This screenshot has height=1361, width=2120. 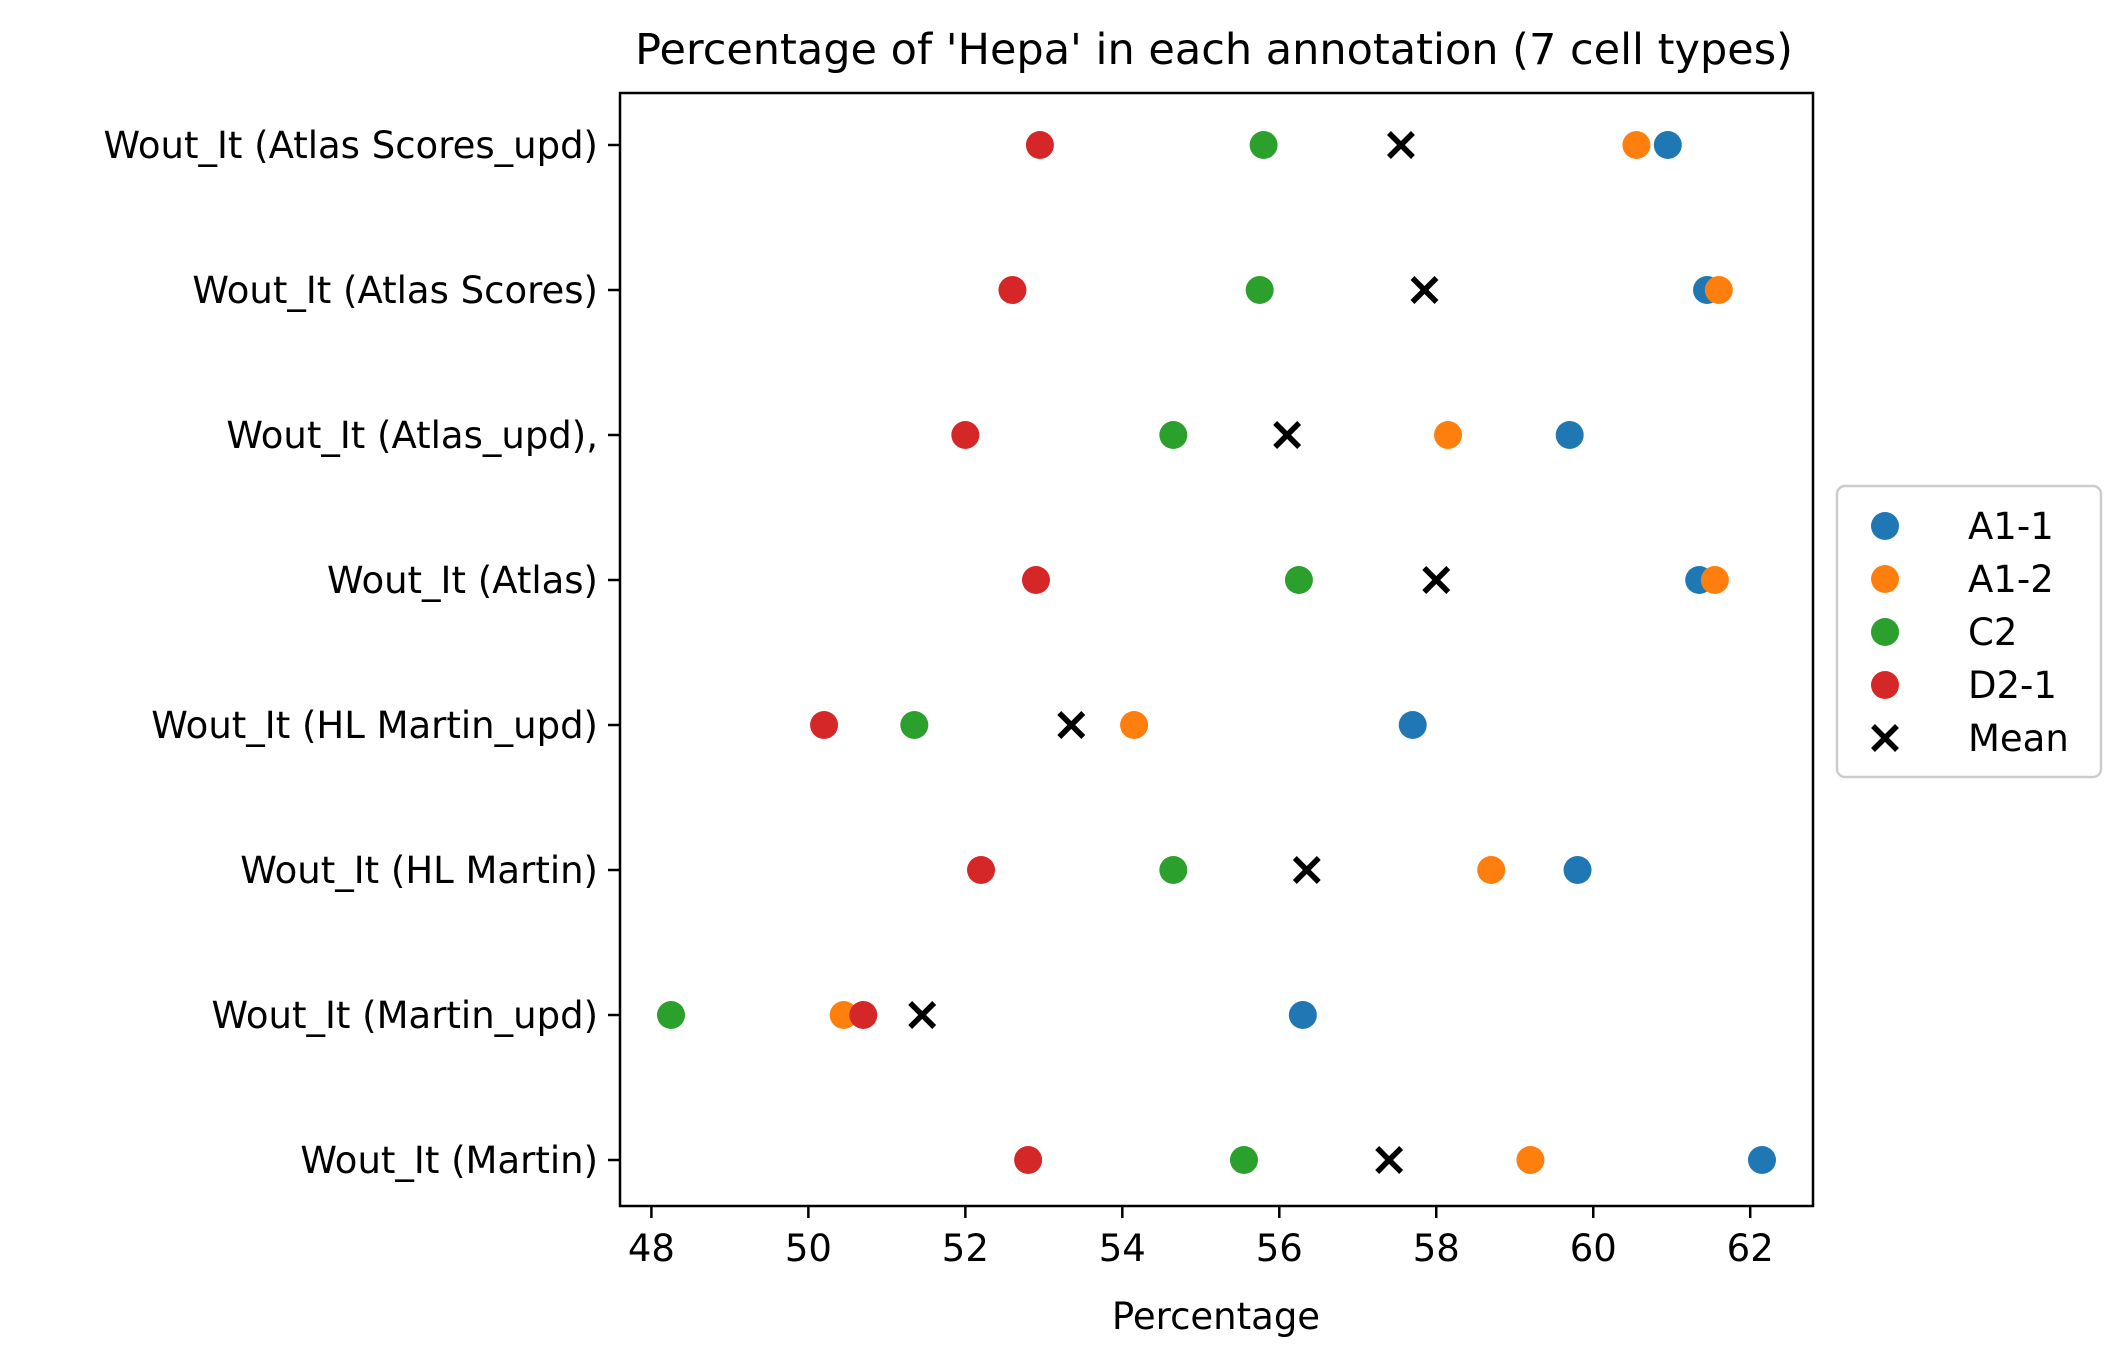 I want to click on x-tick-label: 58, so click(x=1436, y=1248).